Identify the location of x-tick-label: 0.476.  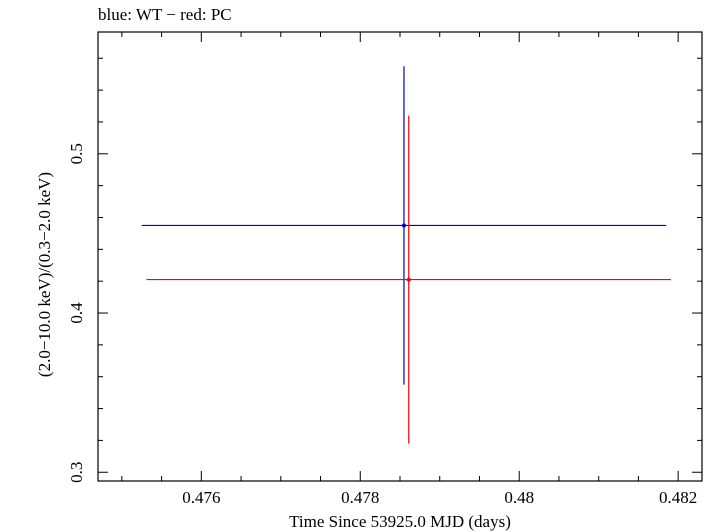
(201, 497).